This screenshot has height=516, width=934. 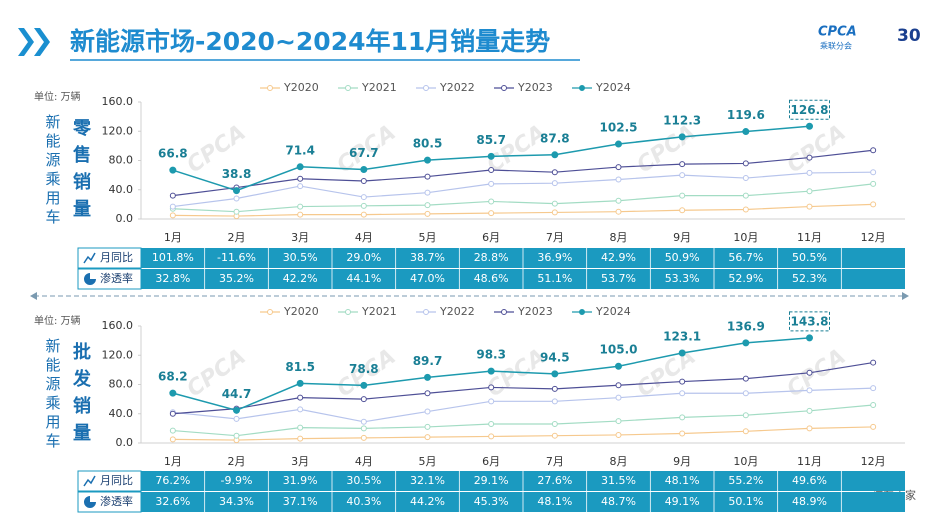 I want to click on table-cell: 42.2%, so click(x=300, y=278).